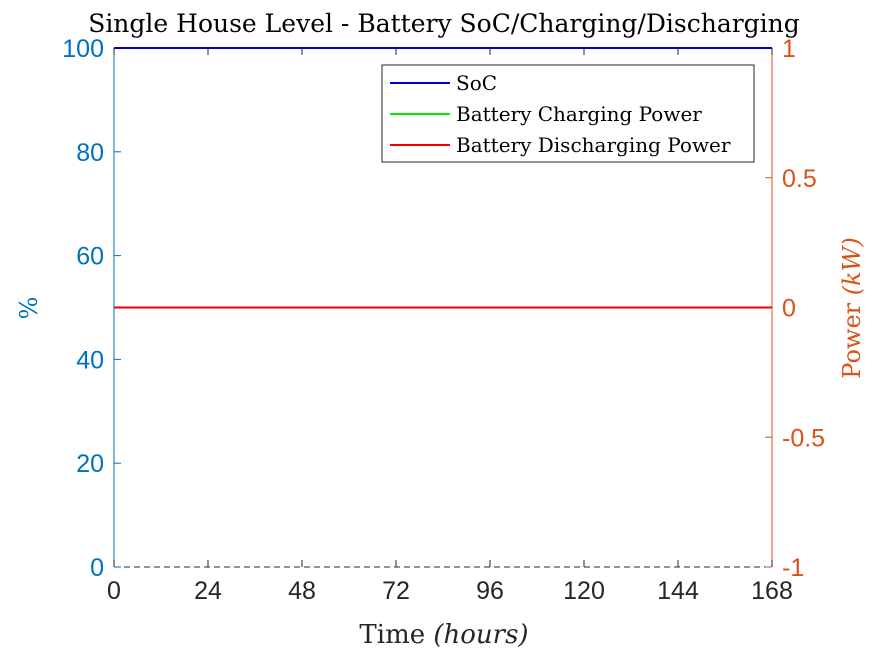 The height and width of the screenshot is (656, 875). Describe the element at coordinates (83, 49) in the screenshot. I see `left-tick-label: 100` at that location.